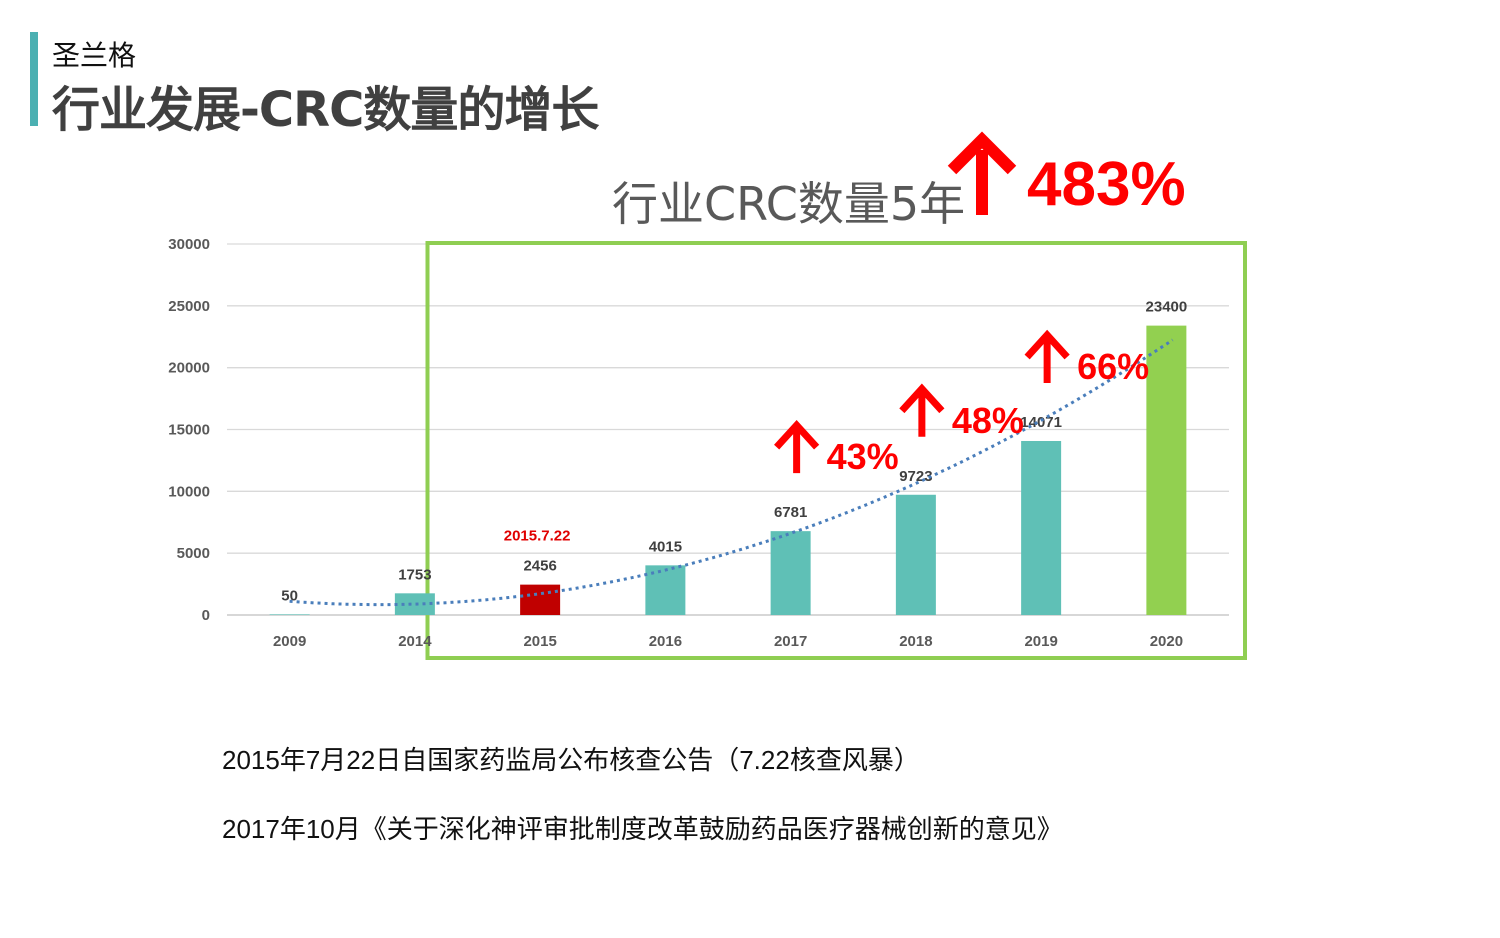 The image size is (1500, 938). Describe the element at coordinates (1106, 184) in the screenshot. I see `headline-growth: 483%` at that location.